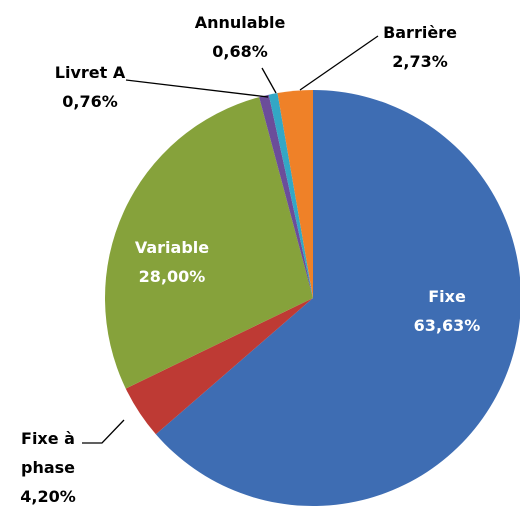  What do you see at coordinates (420, 47) in the screenshot?
I see `slice-label: Barrière 2,73%` at bounding box center [420, 47].